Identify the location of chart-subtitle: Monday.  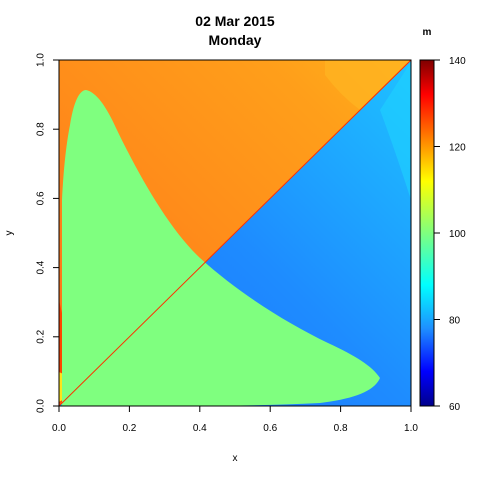
(235, 40).